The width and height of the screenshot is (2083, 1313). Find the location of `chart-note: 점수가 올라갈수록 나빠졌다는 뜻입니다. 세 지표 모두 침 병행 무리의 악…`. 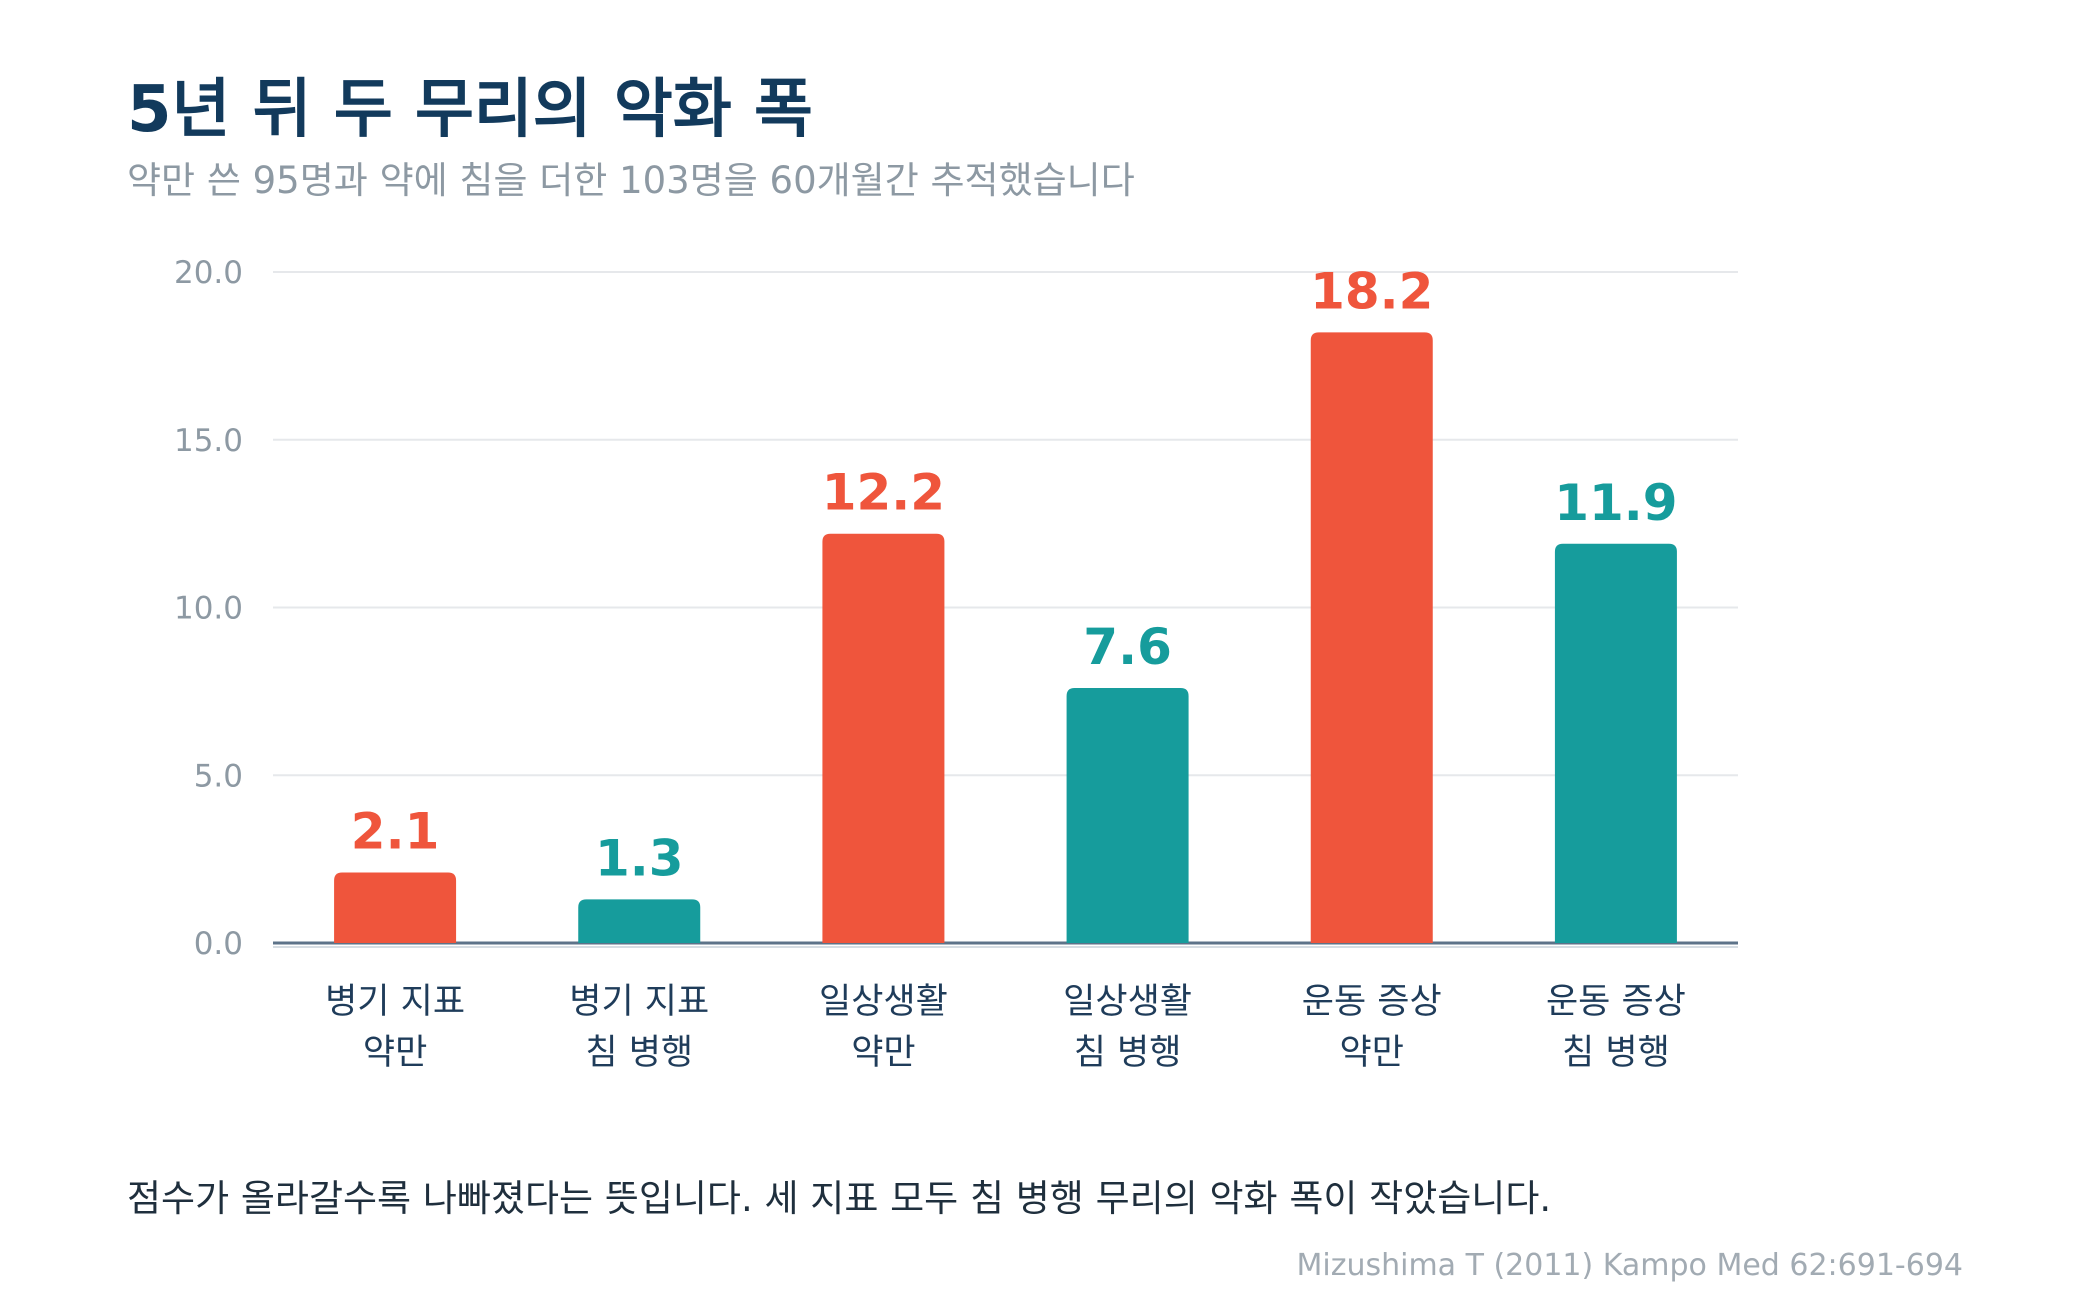

chart-note: 점수가 올라갈수록 나빠졌다는 뜻입니다. 세 지표 모두 침 병행 무리의 악… is located at coordinates (839, 1198).